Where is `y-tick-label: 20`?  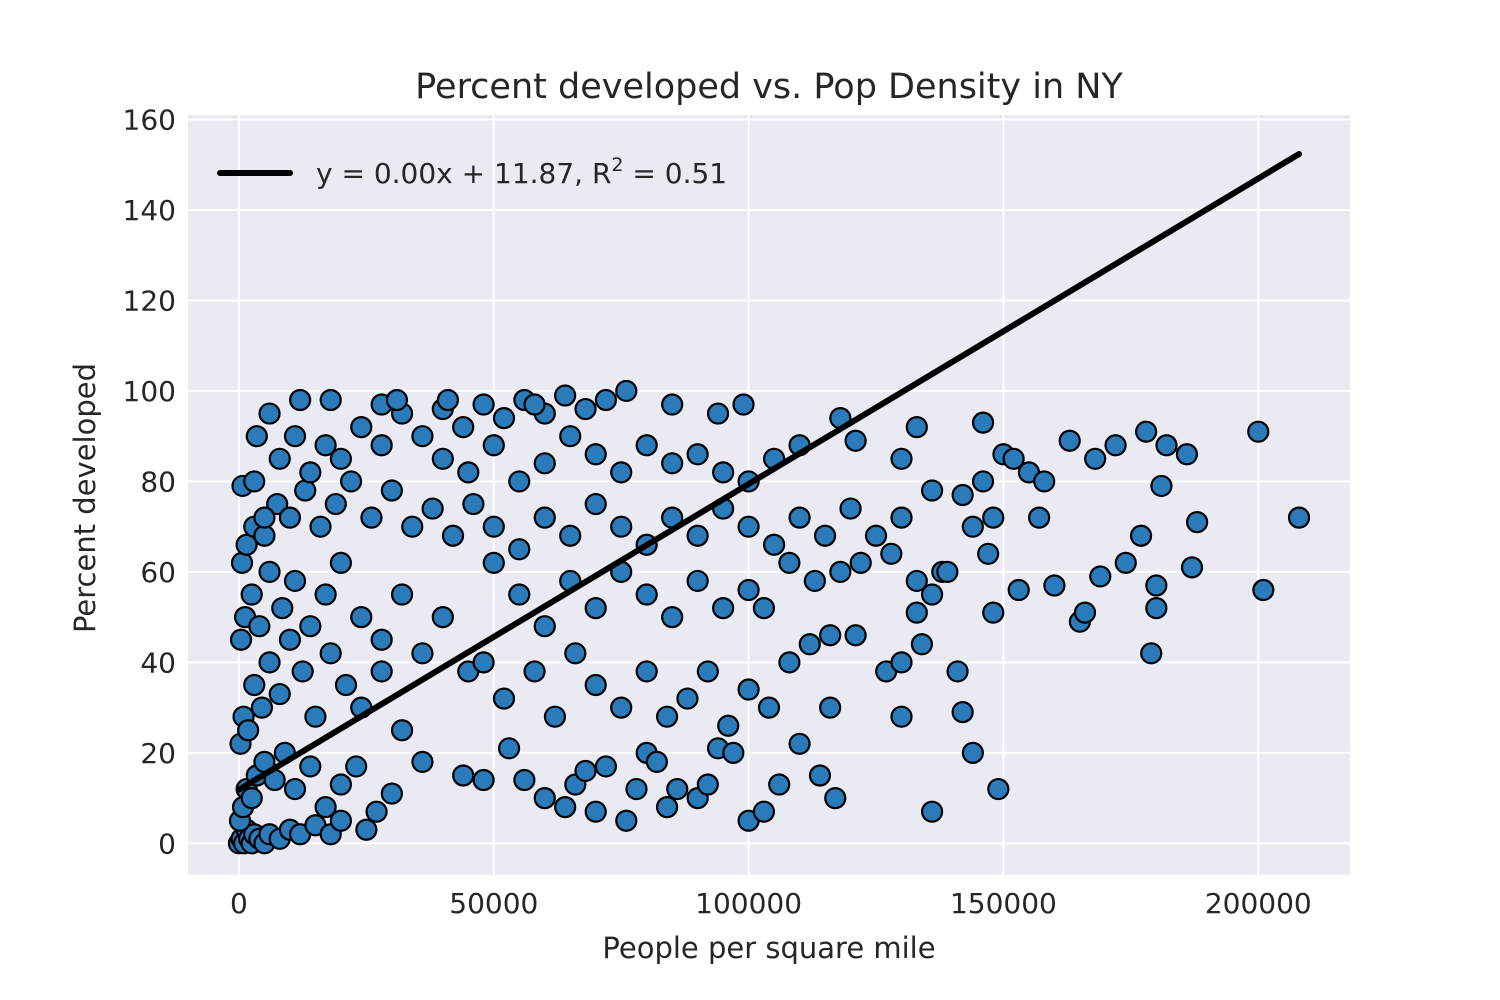 y-tick-label: 20 is located at coordinates (158, 753).